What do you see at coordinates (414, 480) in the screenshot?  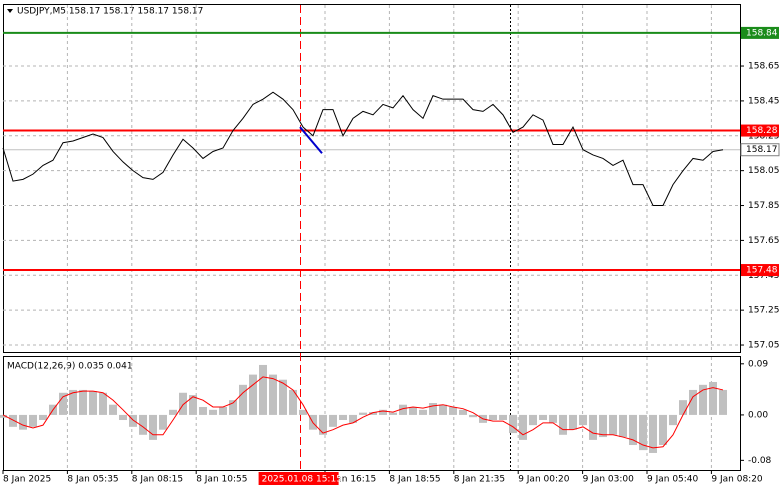 I see `x-tick-label: 8 Jan 18:55` at bounding box center [414, 480].